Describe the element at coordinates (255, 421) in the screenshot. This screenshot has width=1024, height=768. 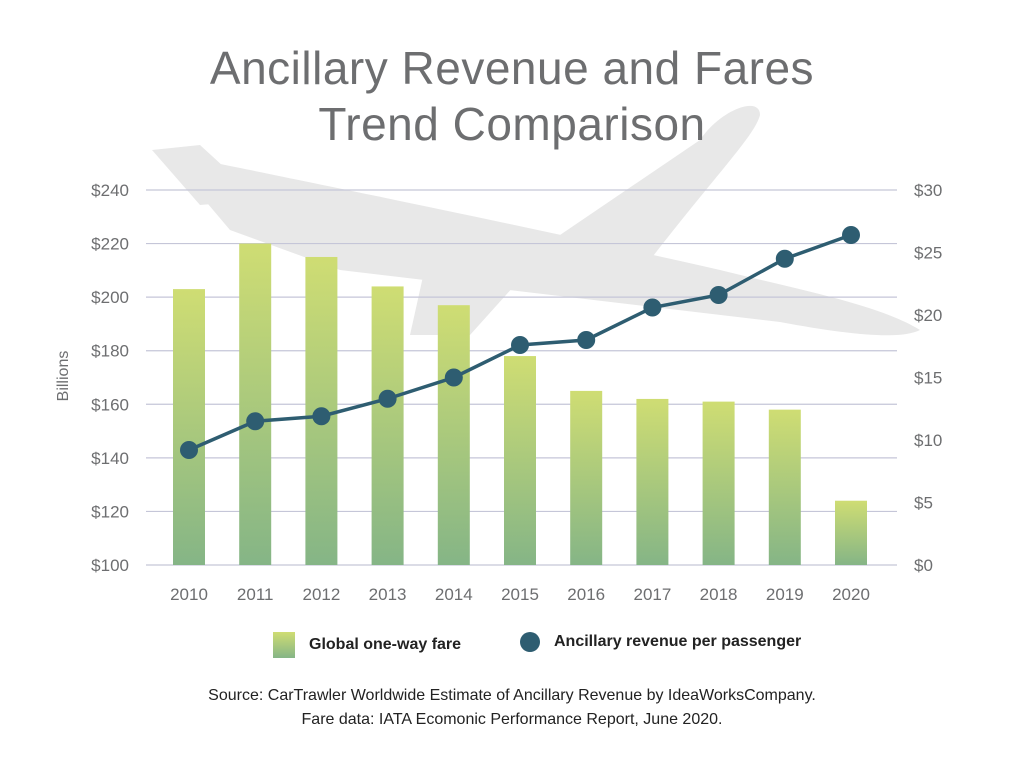
I see `point-2011` at that location.